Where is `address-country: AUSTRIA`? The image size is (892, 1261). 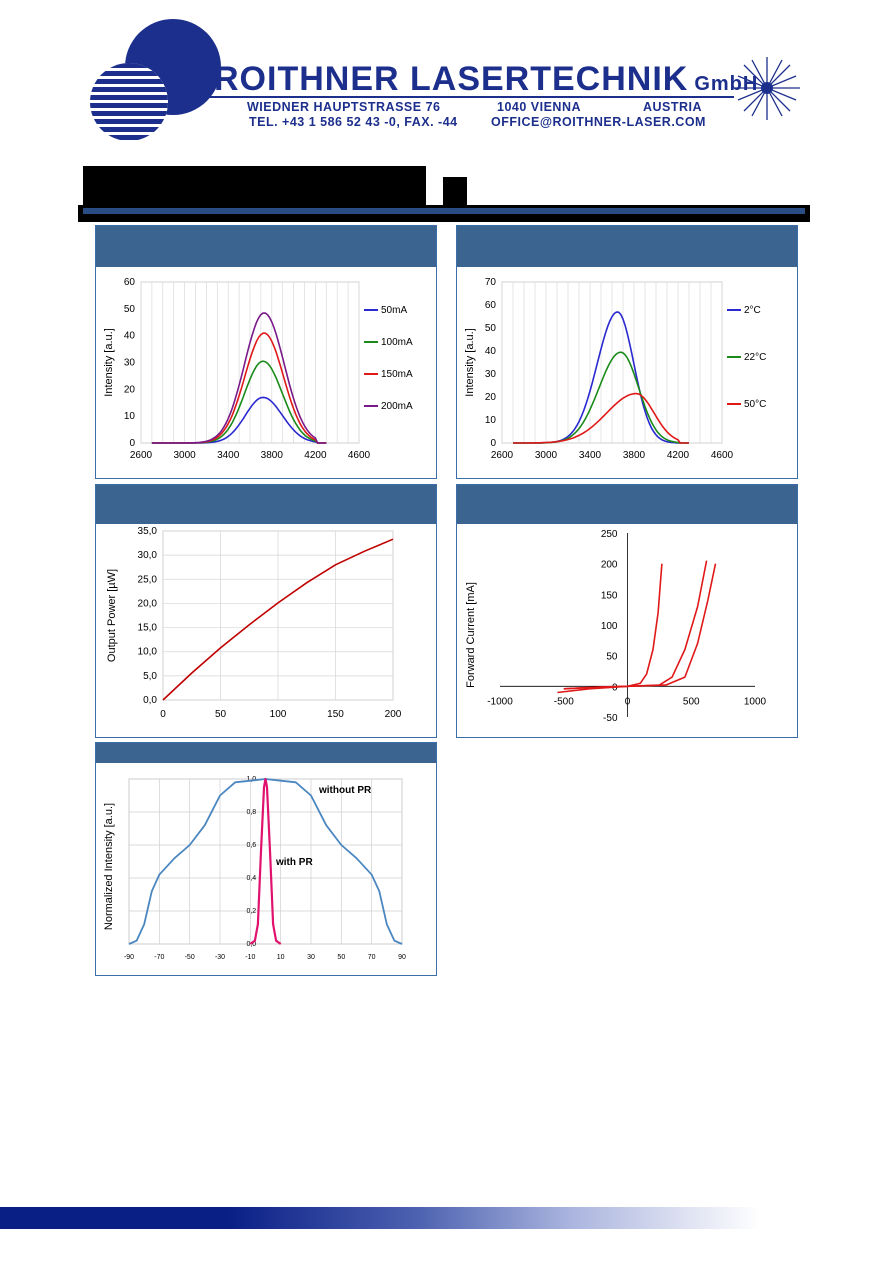 address-country: AUSTRIA is located at coordinates (673, 107).